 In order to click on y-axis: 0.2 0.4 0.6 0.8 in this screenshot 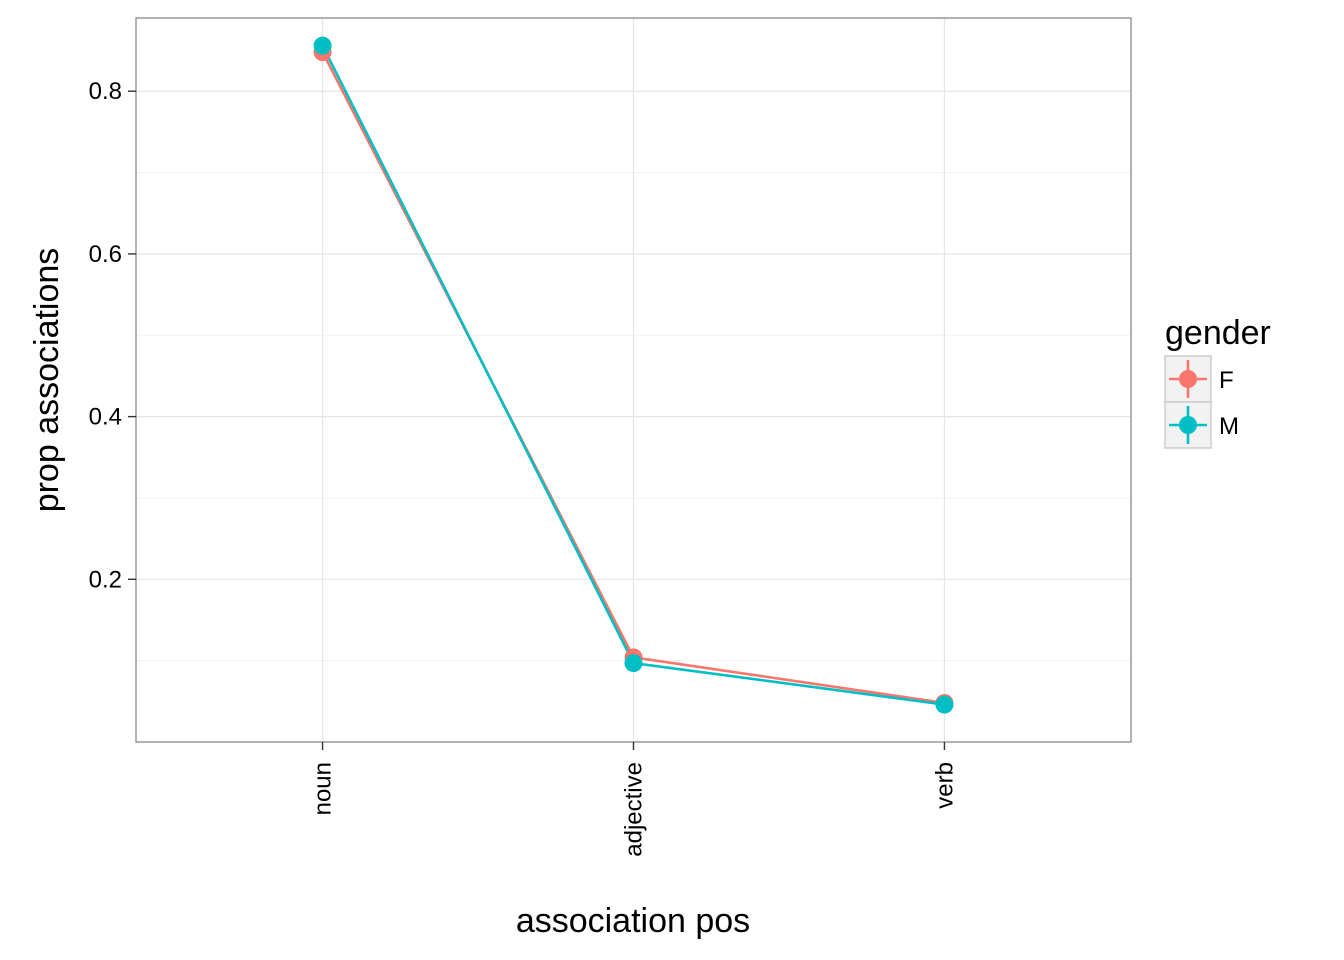, I will do `click(112, 335)`.